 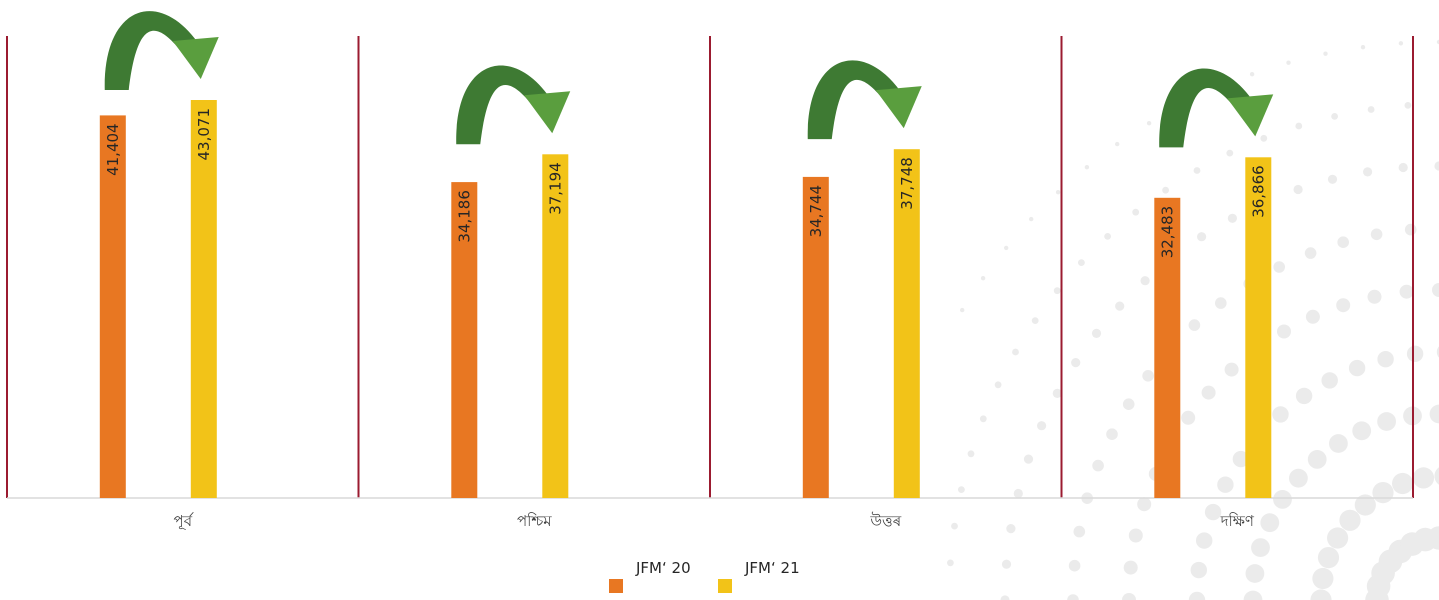 What do you see at coordinates (1167, 232) in the screenshot?
I see `data-label: 32,483` at bounding box center [1167, 232].